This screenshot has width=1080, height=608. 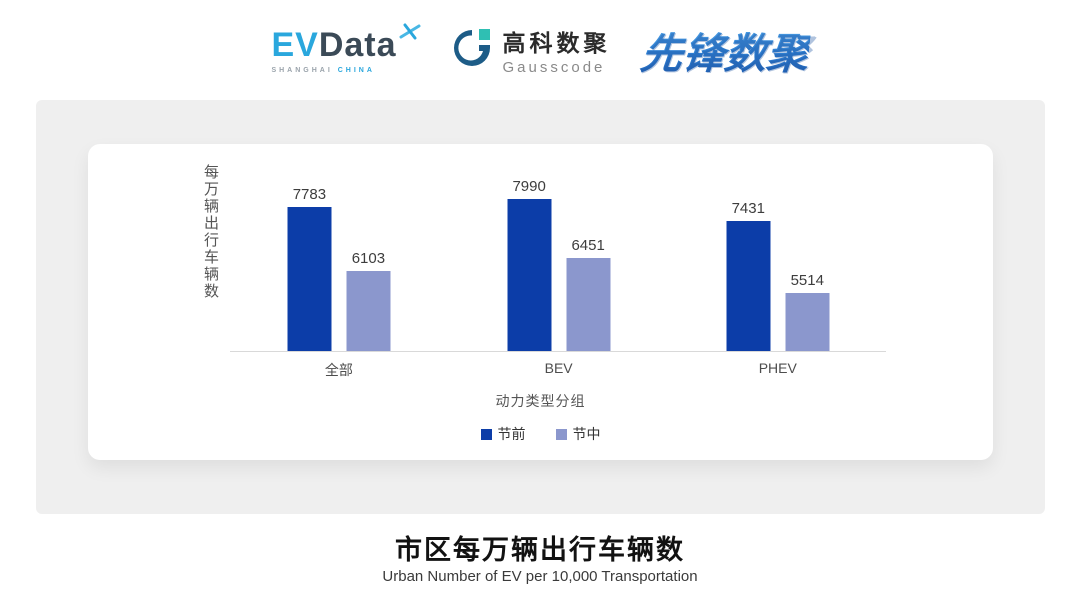 What do you see at coordinates (724, 50) in the screenshot?
I see `xianfeng-logo: 先锋数聚` at bounding box center [724, 50].